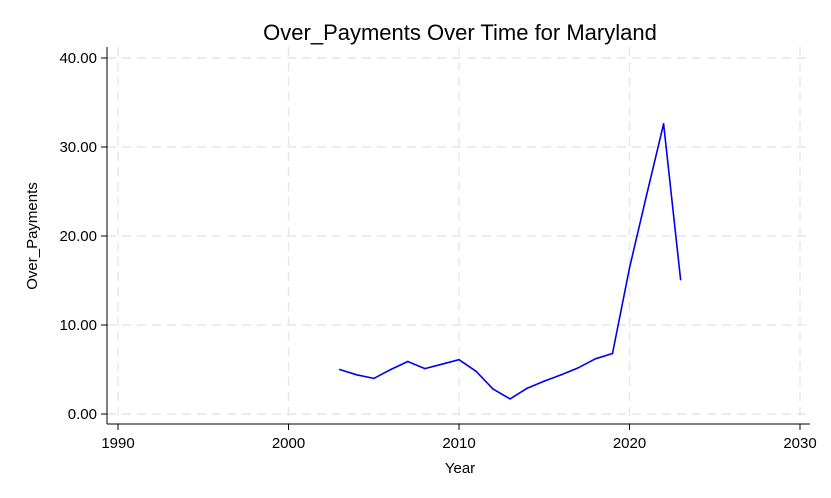 This screenshot has height=498, width=831. I want to click on x-tick-label: 2020, so click(629, 443).